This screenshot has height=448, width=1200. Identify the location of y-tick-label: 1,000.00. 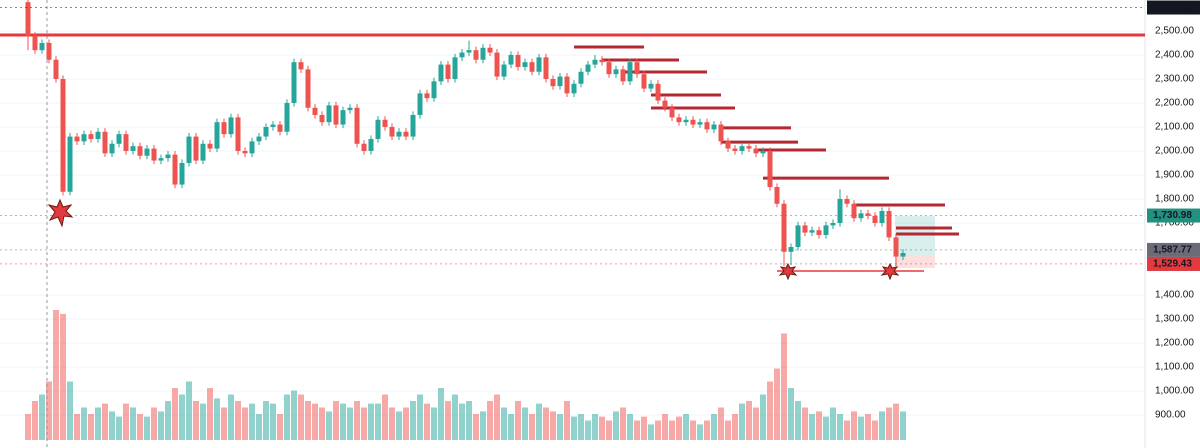
(1174, 391).